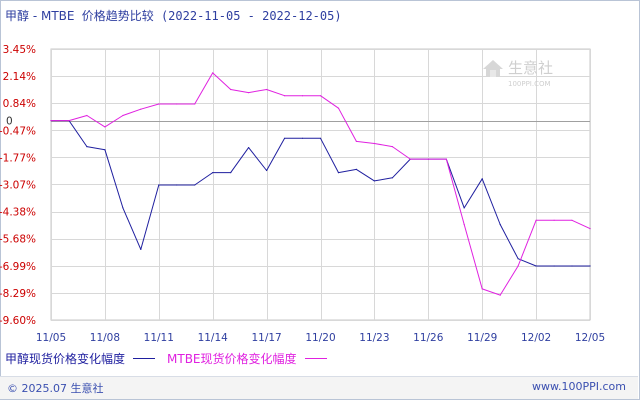  What do you see at coordinates (493, 68) in the screenshot?
I see `house-logo-icon` at bounding box center [493, 68].